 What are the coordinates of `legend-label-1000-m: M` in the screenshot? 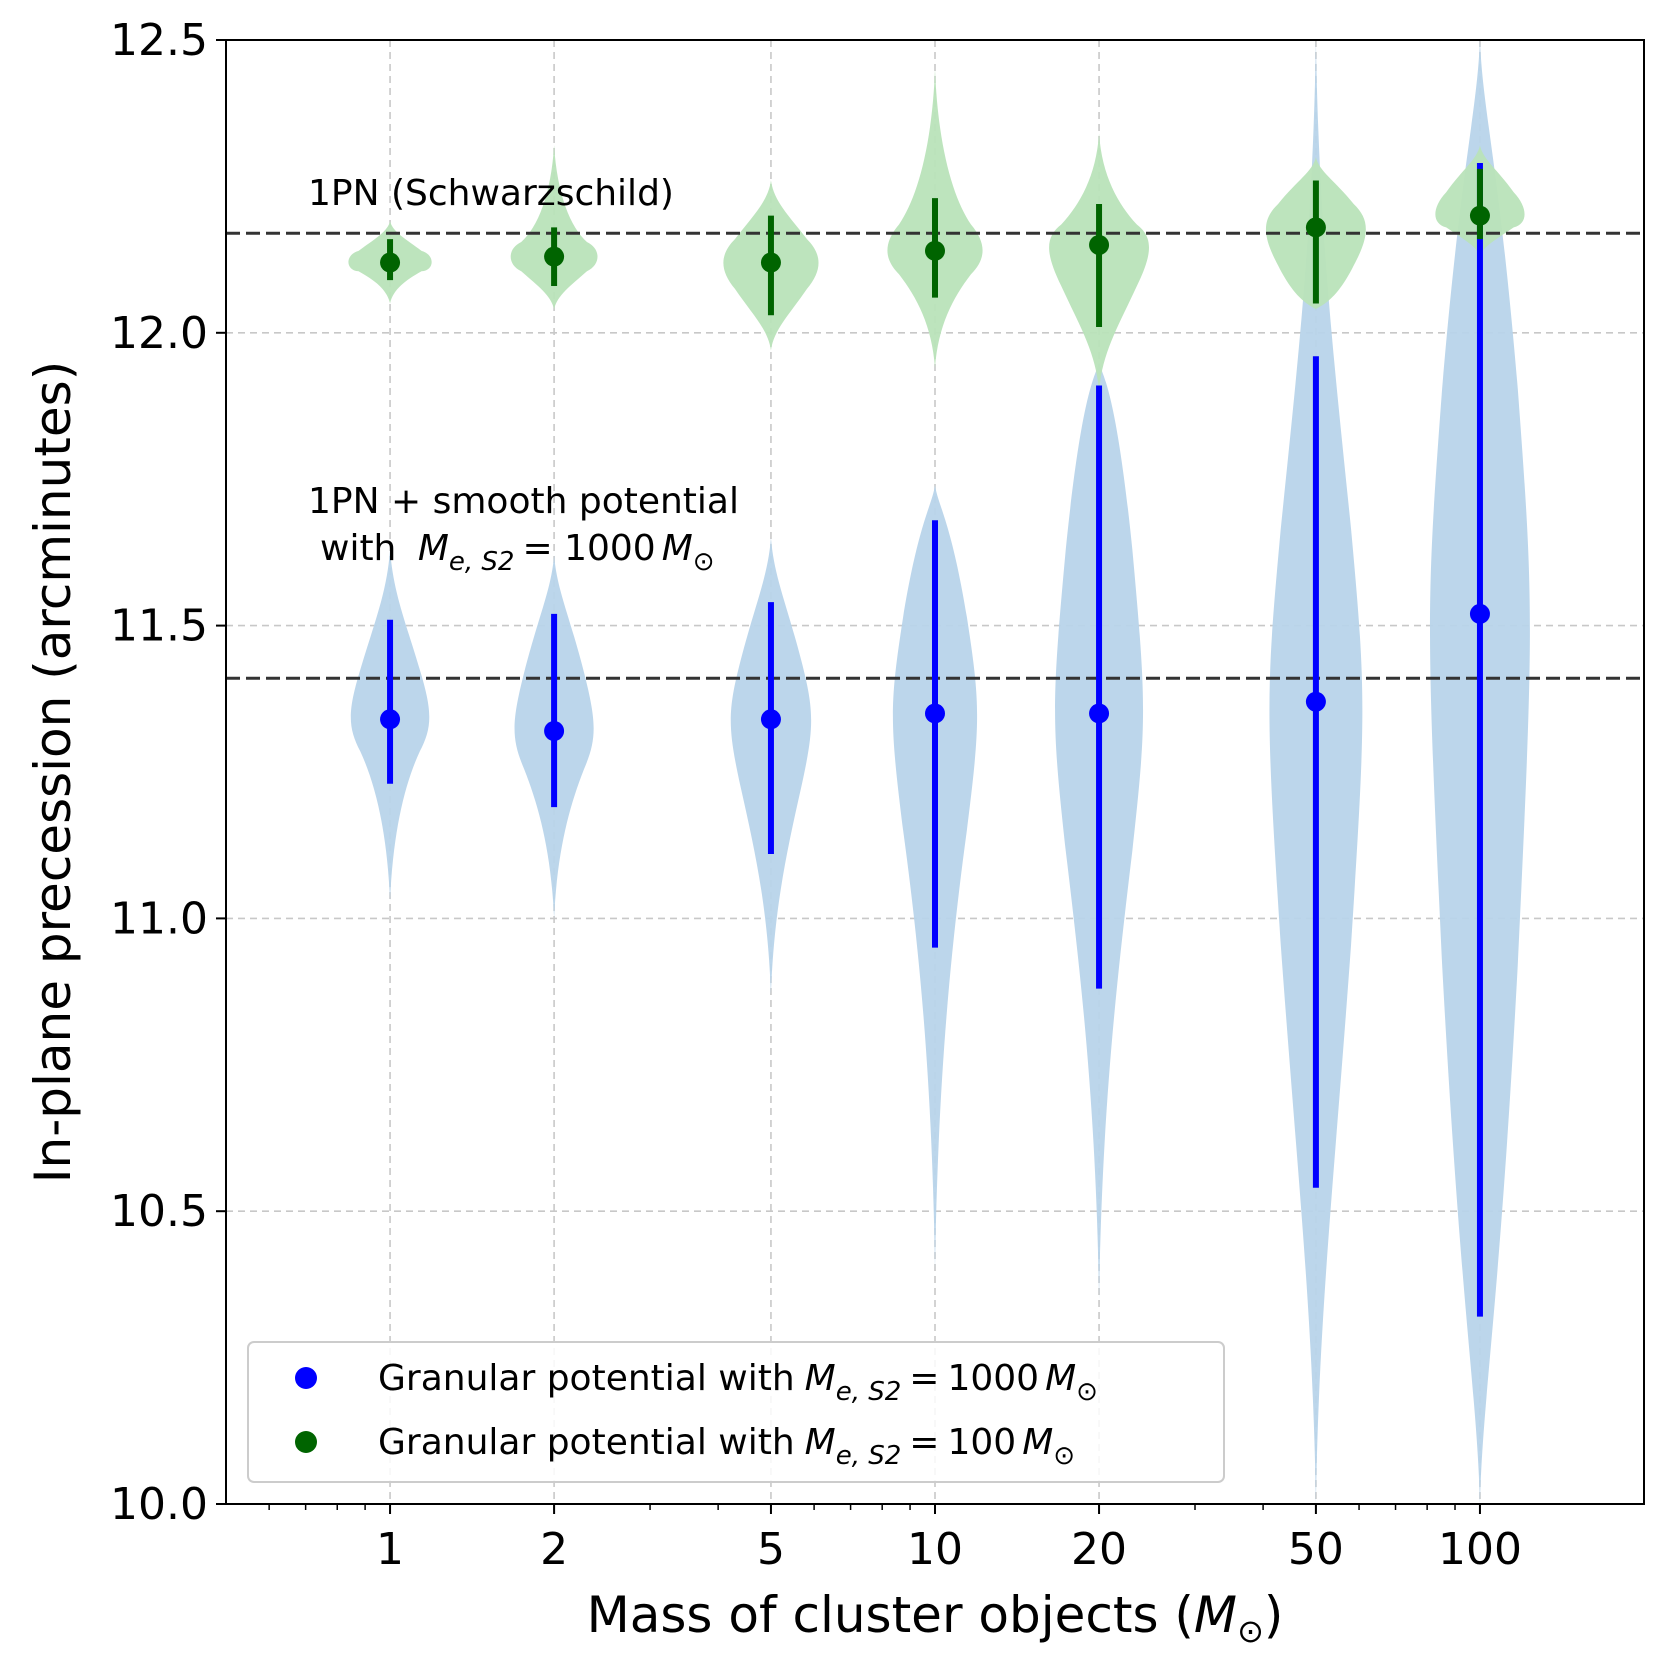 It's located at (820, 1378).